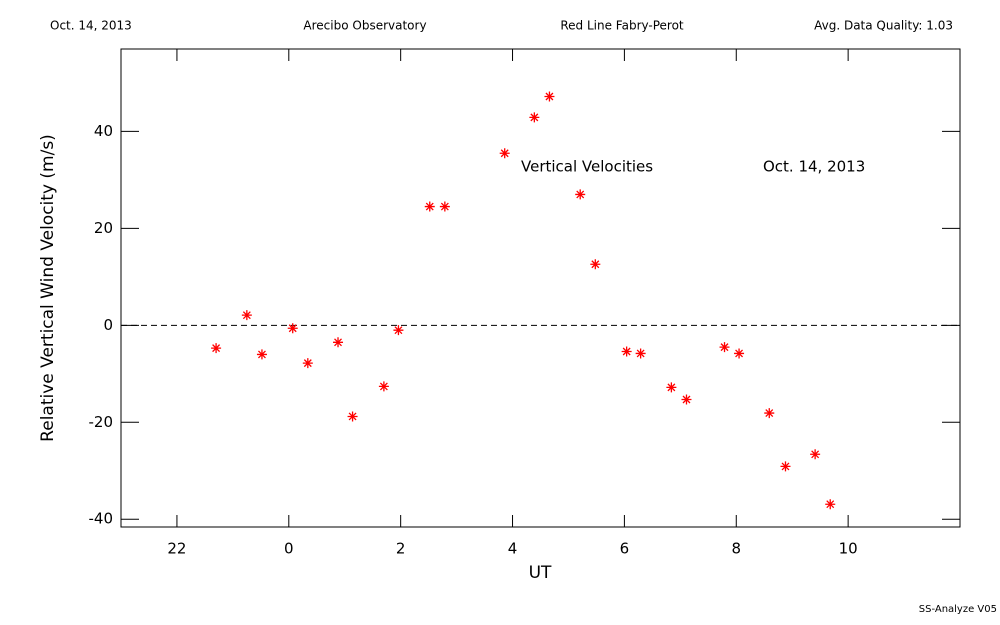  Describe the element at coordinates (814, 167) in the screenshot. I see `annotation: Oct. 14, 2013` at that location.